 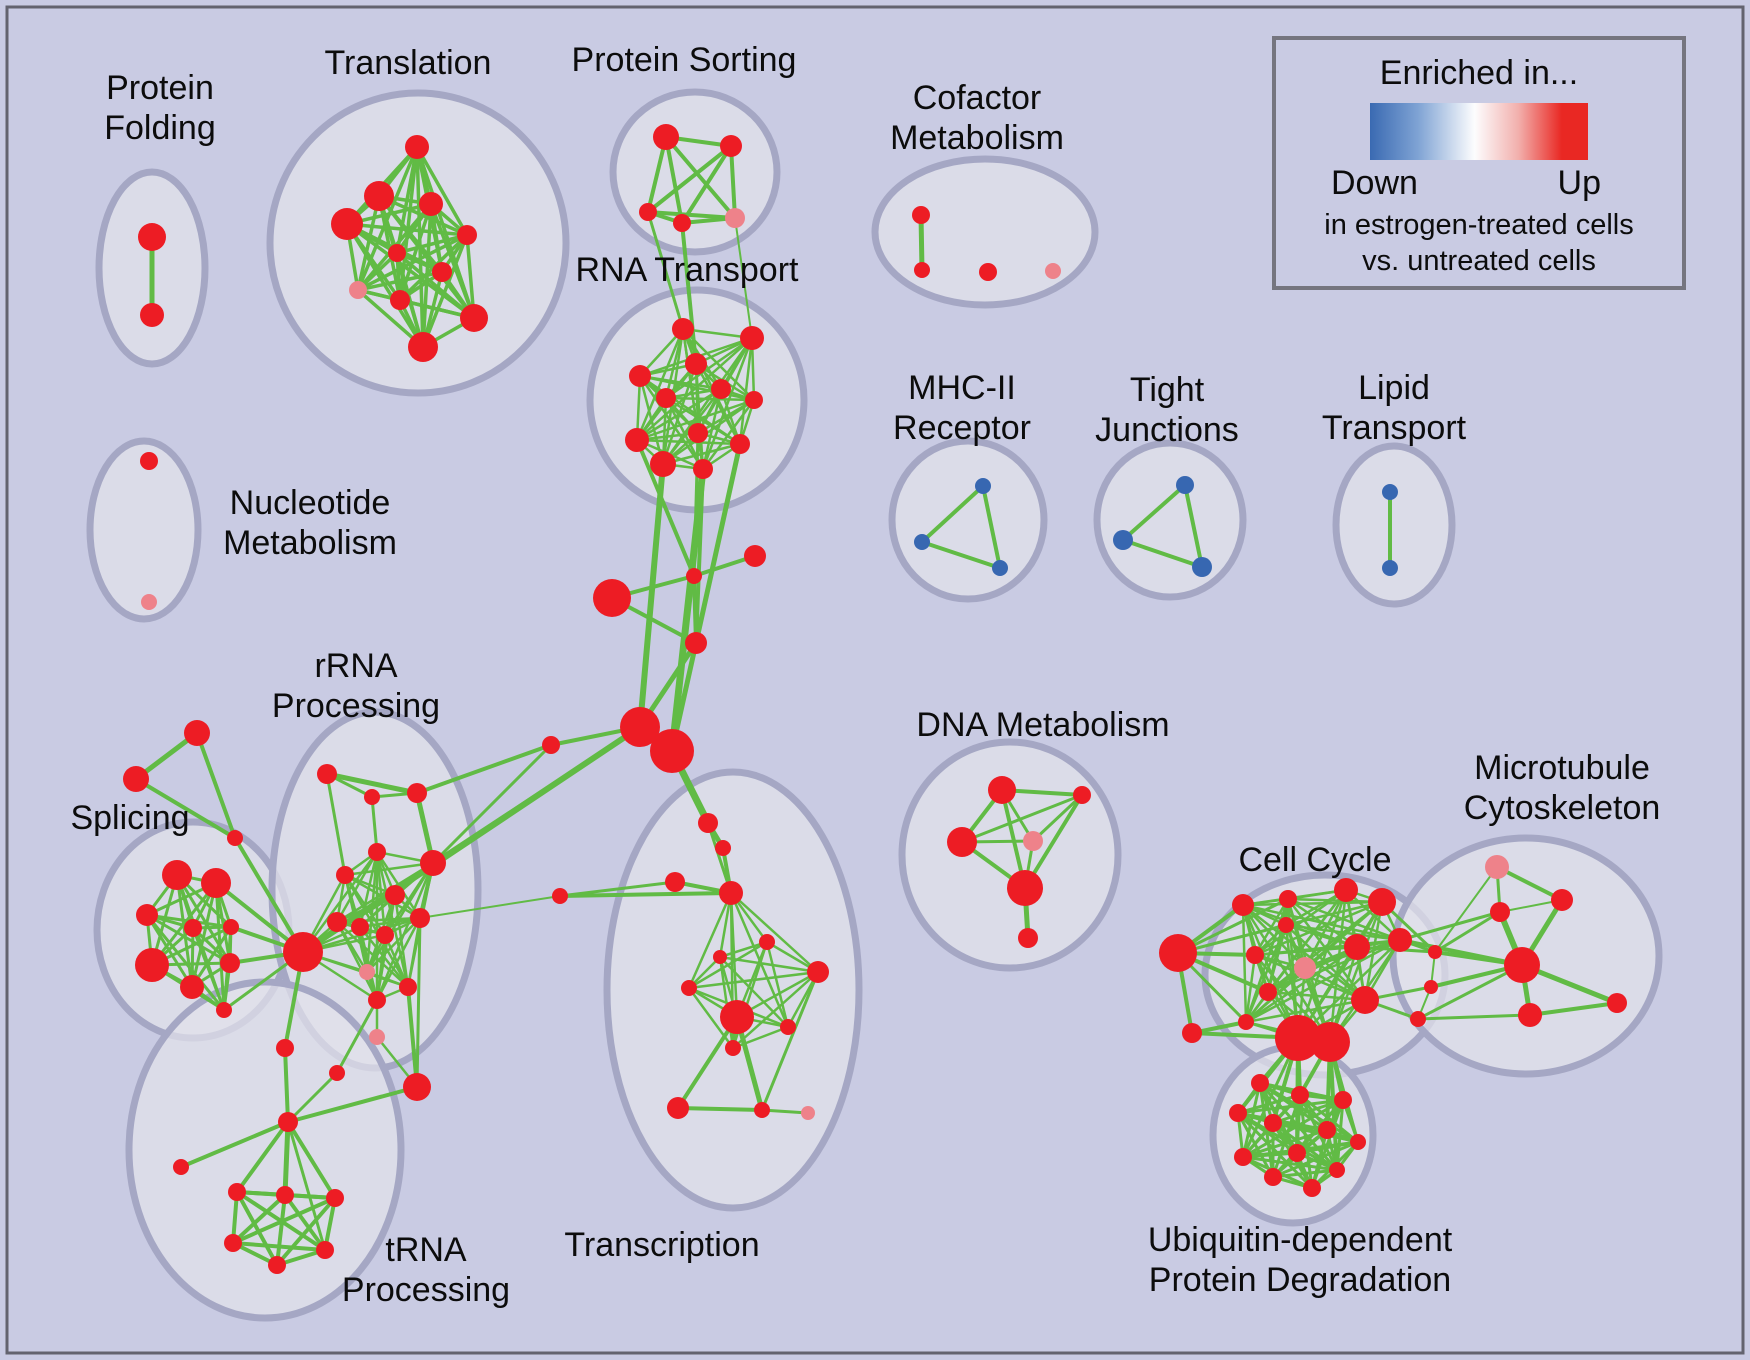 What do you see at coordinates (983, 486) in the screenshot?
I see `node-mh1` at bounding box center [983, 486].